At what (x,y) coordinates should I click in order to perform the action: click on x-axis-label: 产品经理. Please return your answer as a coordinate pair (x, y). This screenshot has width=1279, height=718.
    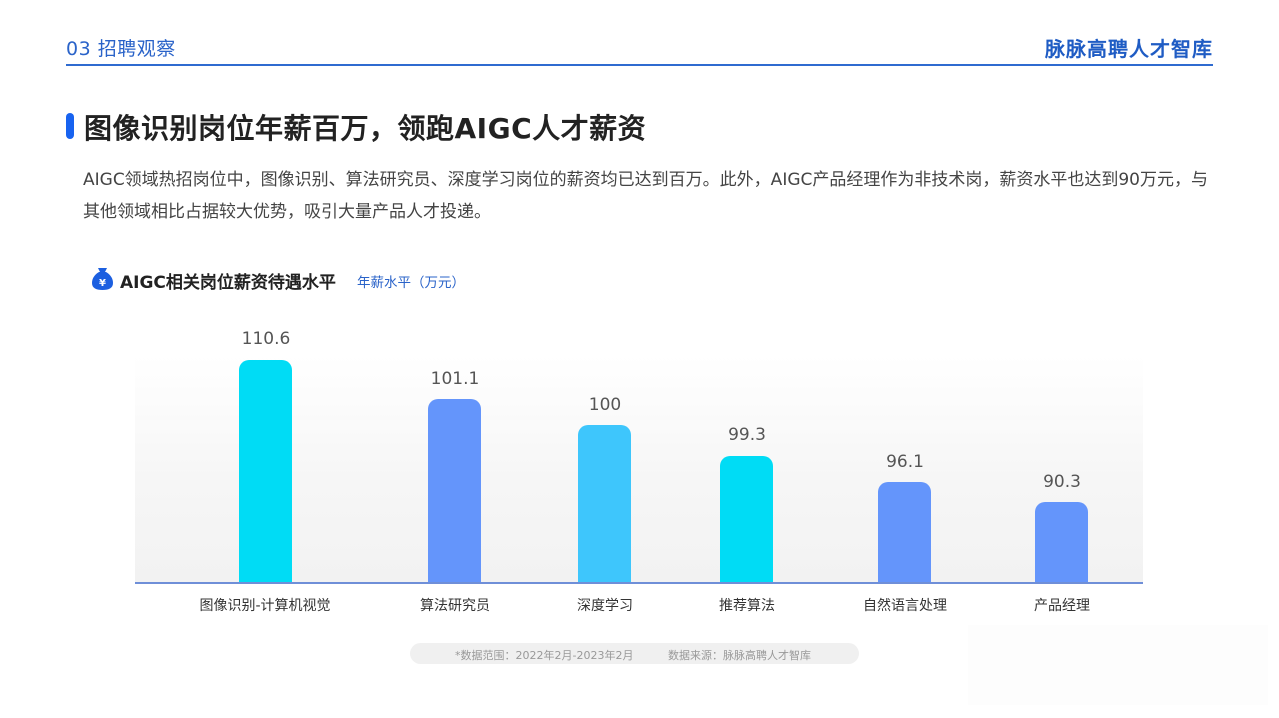
    Looking at the image, I should click on (1062, 606).